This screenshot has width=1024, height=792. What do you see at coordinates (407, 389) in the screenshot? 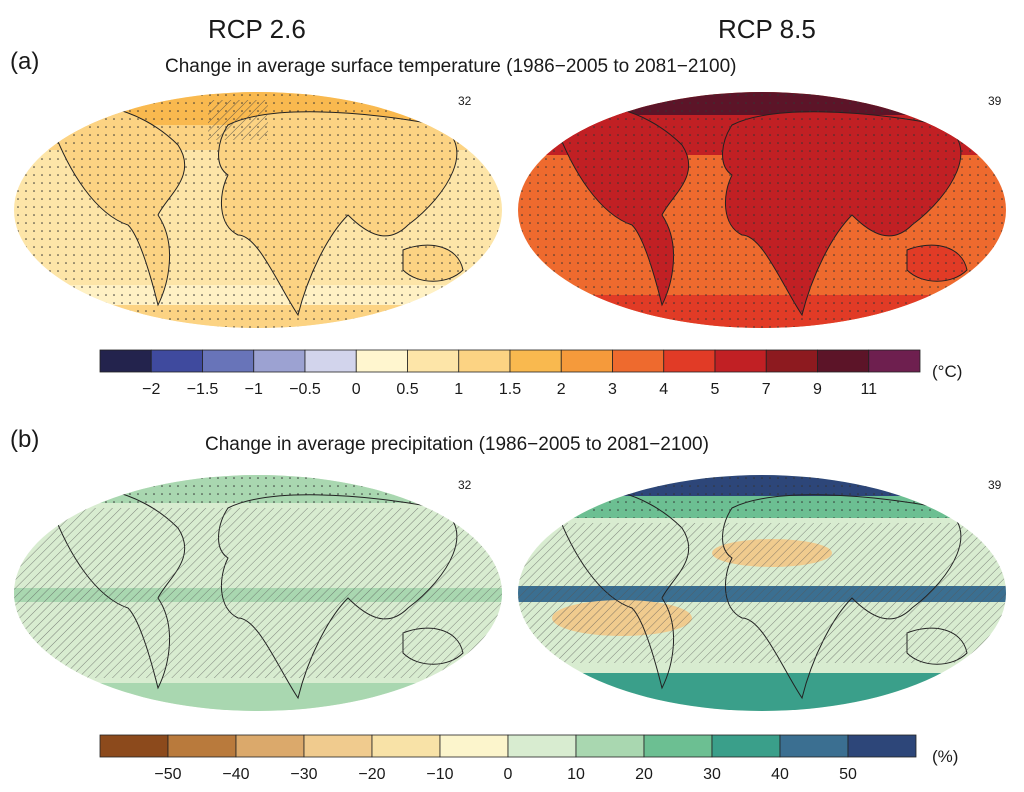
I see `colorbar-temperature-tick-label: 0.5` at bounding box center [407, 389].